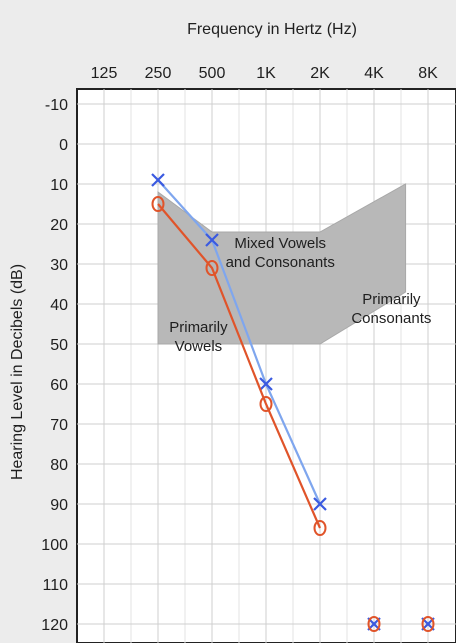  What do you see at coordinates (428, 624) in the screenshot?
I see `no-response-1-o` at bounding box center [428, 624].